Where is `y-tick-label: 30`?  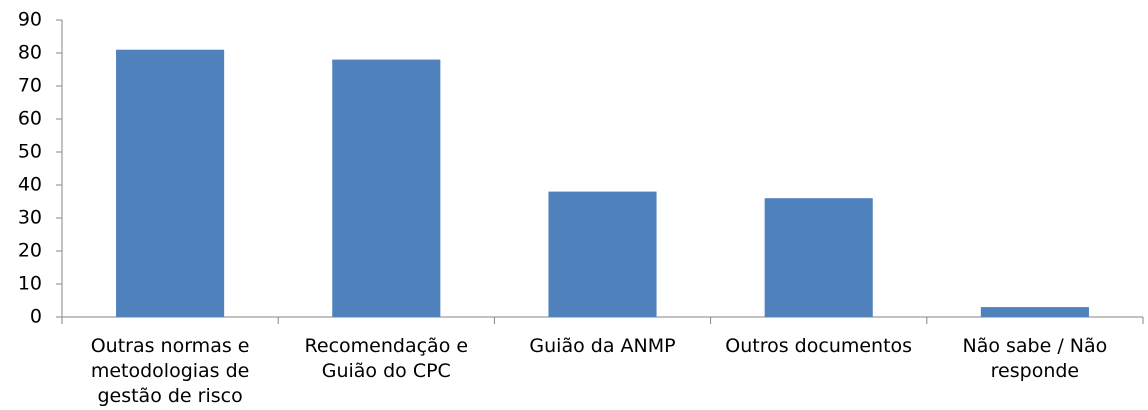 y-tick-label: 30 is located at coordinates (30, 218).